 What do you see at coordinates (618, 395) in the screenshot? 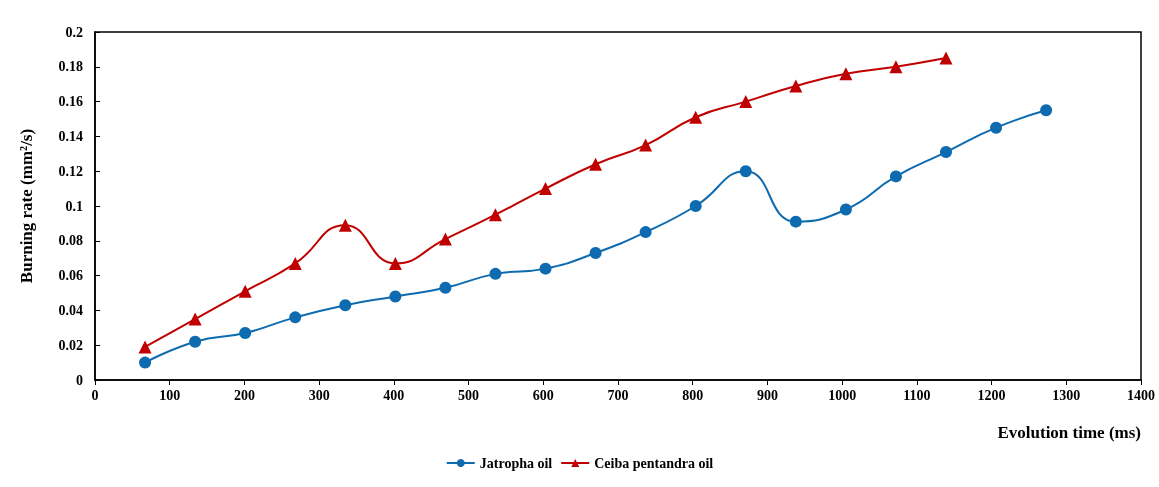
I see `x-tick-label: 700` at bounding box center [618, 395].